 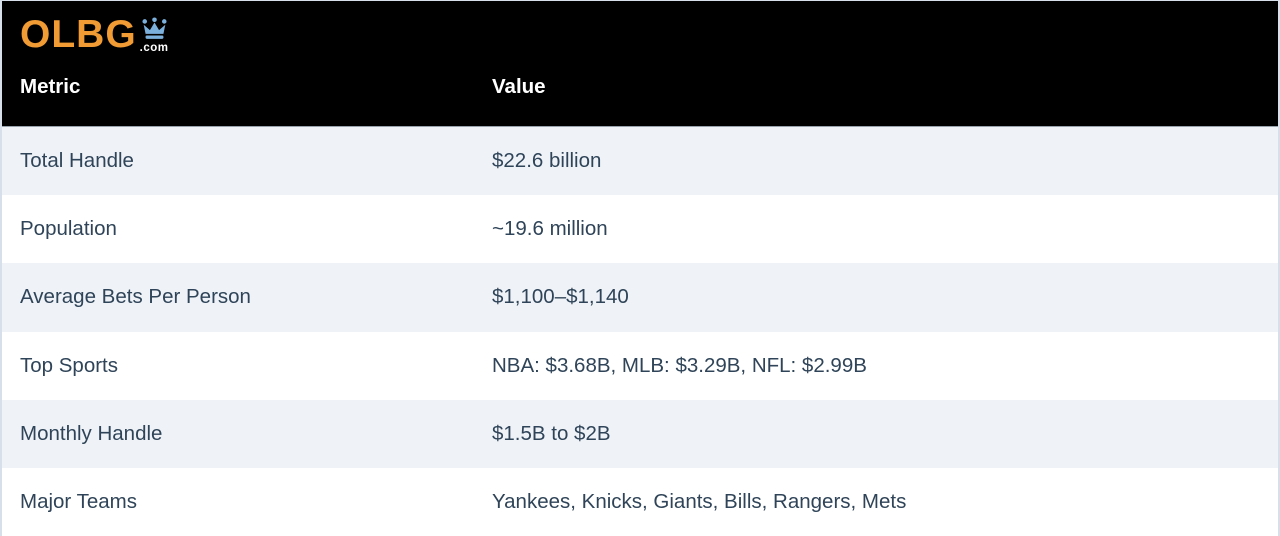 I want to click on olbg-logo-suffix: .com, so click(x=154, y=48).